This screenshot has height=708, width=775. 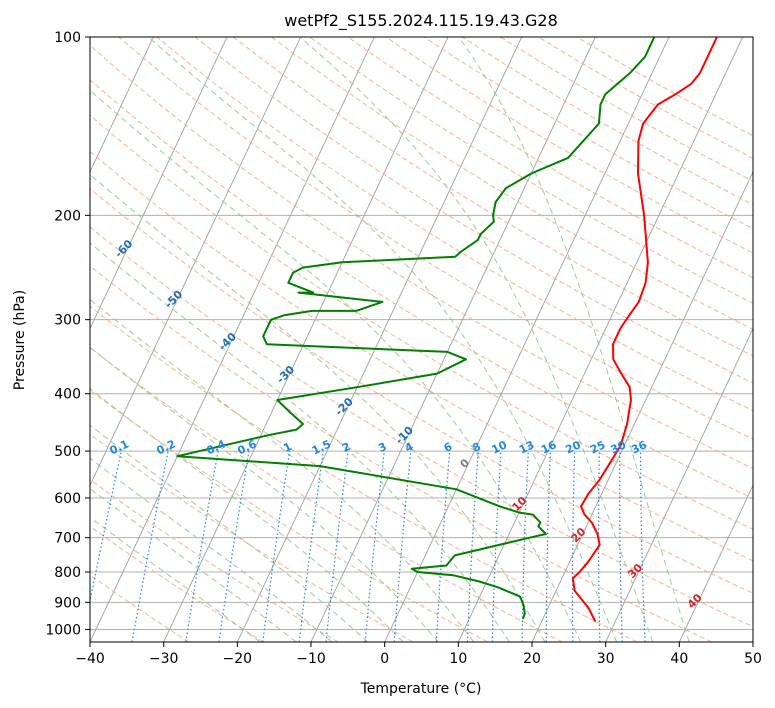 What do you see at coordinates (346, 447) in the screenshot?
I see `mixing-ratio-label: 2` at bounding box center [346, 447].